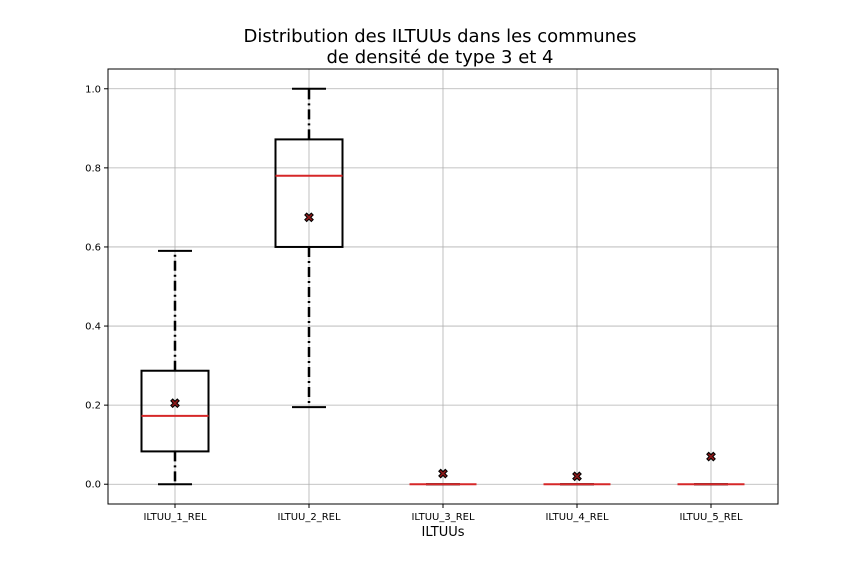 The width and height of the screenshot is (864, 576). What do you see at coordinates (175, 517) in the screenshot?
I see `x-tick-label: ILTUU_1_REL` at bounding box center [175, 517].